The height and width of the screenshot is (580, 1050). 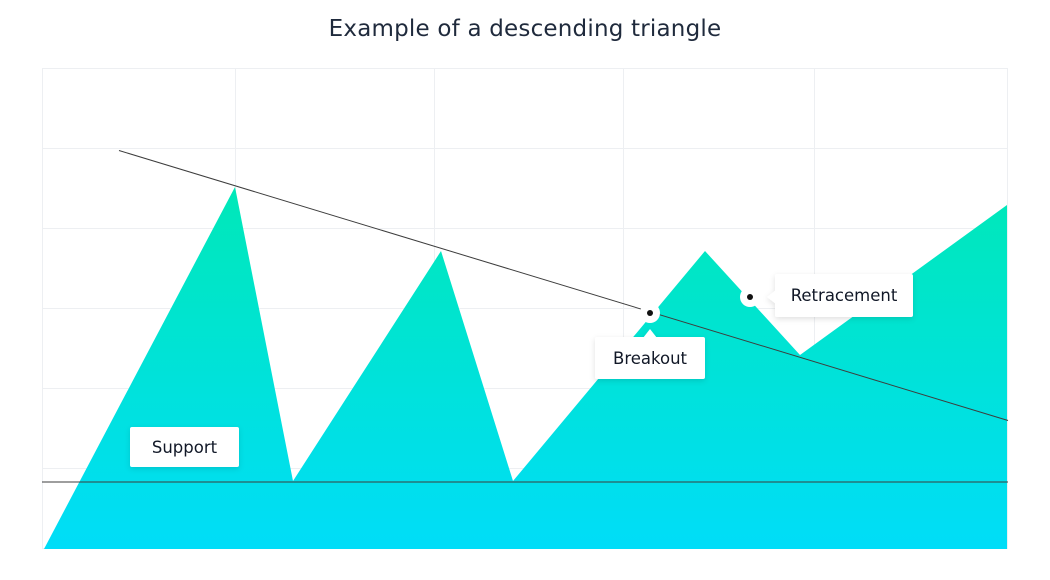 I want to click on breakout-label-text: Breakout, so click(x=650, y=358).